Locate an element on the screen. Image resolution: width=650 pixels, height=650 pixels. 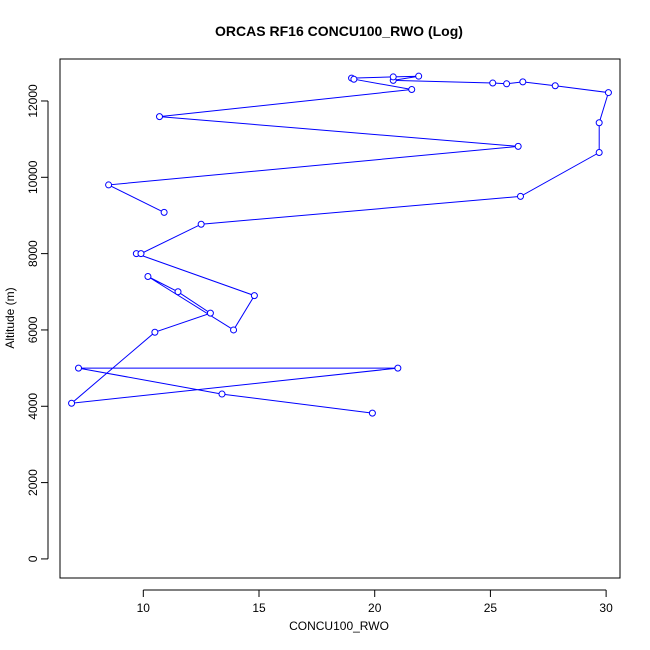
x-tick-label: 10 is located at coordinates (144, 608).